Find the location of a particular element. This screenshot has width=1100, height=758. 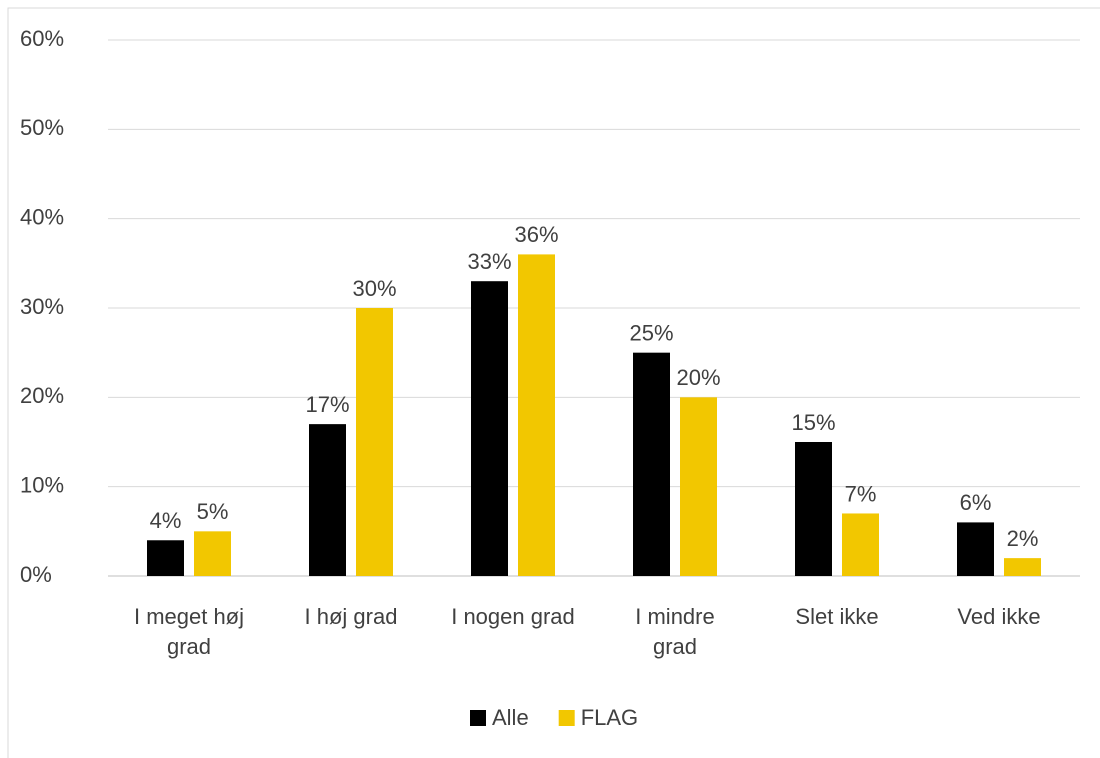

data-label: 30% is located at coordinates (374, 288).